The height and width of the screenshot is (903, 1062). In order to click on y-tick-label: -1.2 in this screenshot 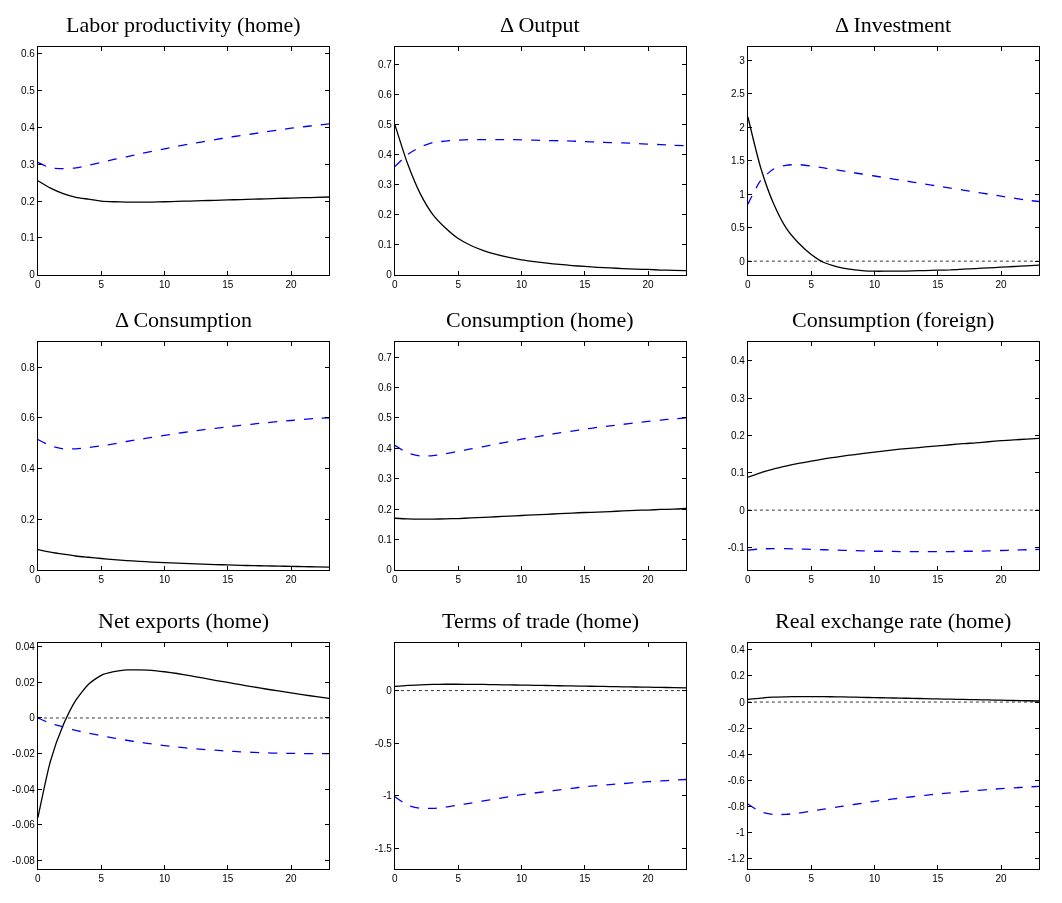, I will do `click(736, 859)`.